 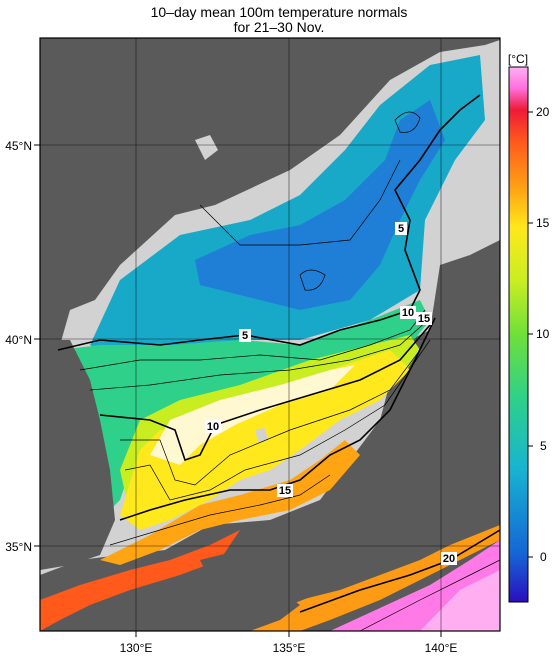 I want to click on contour-label-5-mid: 5, so click(x=245, y=336).